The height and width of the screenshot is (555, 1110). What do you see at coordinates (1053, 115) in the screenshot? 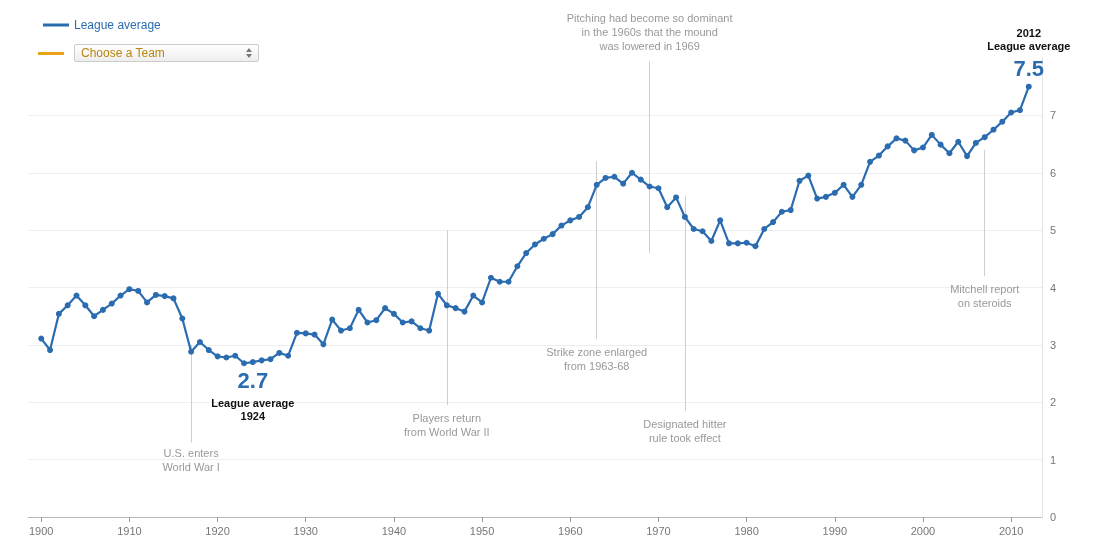
I see `y-tick-label: 7` at bounding box center [1053, 115].